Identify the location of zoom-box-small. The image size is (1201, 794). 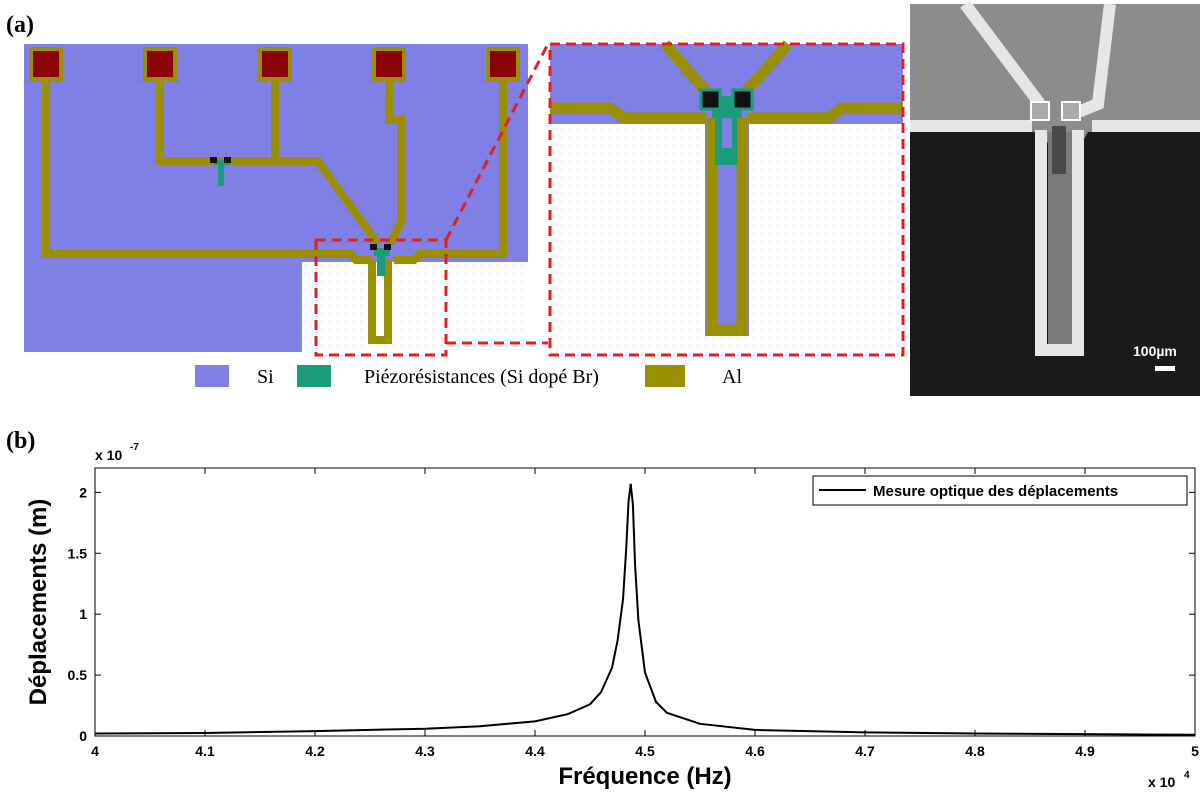
(381, 297).